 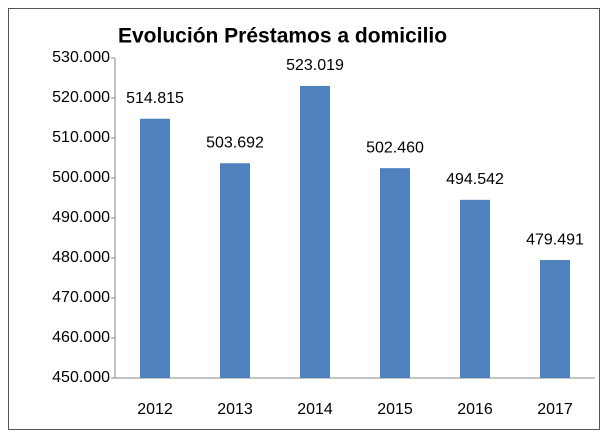 What do you see at coordinates (315, 65) in the screenshot?
I see `data-label: 523.019` at bounding box center [315, 65].